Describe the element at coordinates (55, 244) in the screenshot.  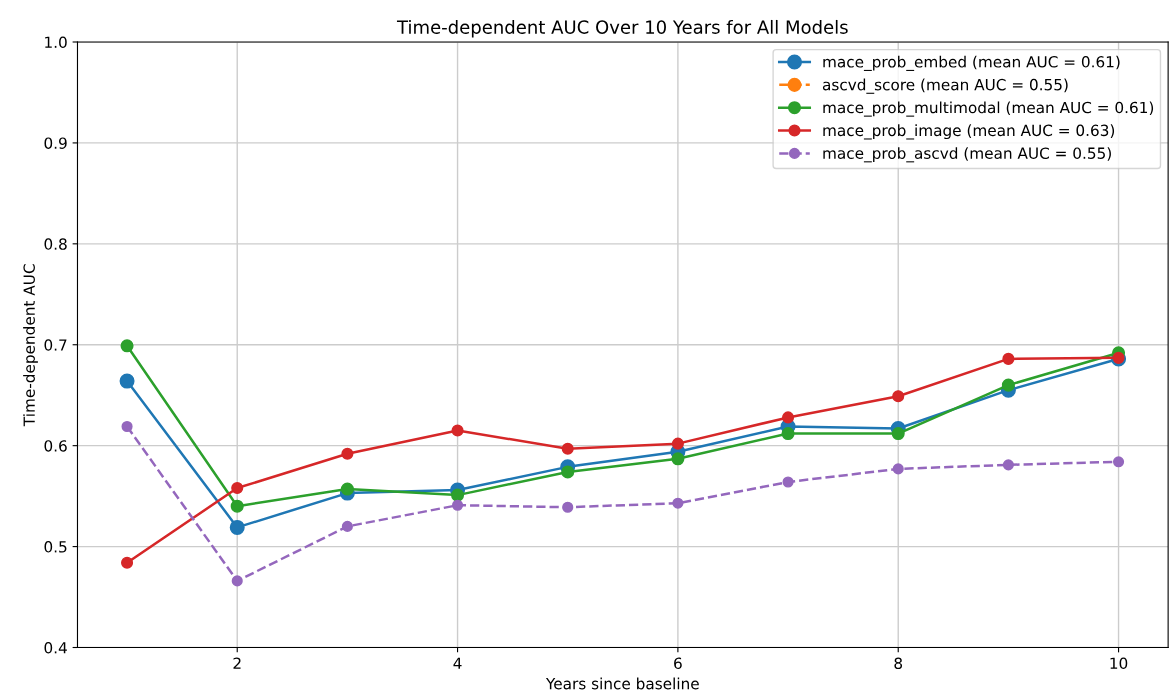
I see `y-tick-label: 0.8` at that location.